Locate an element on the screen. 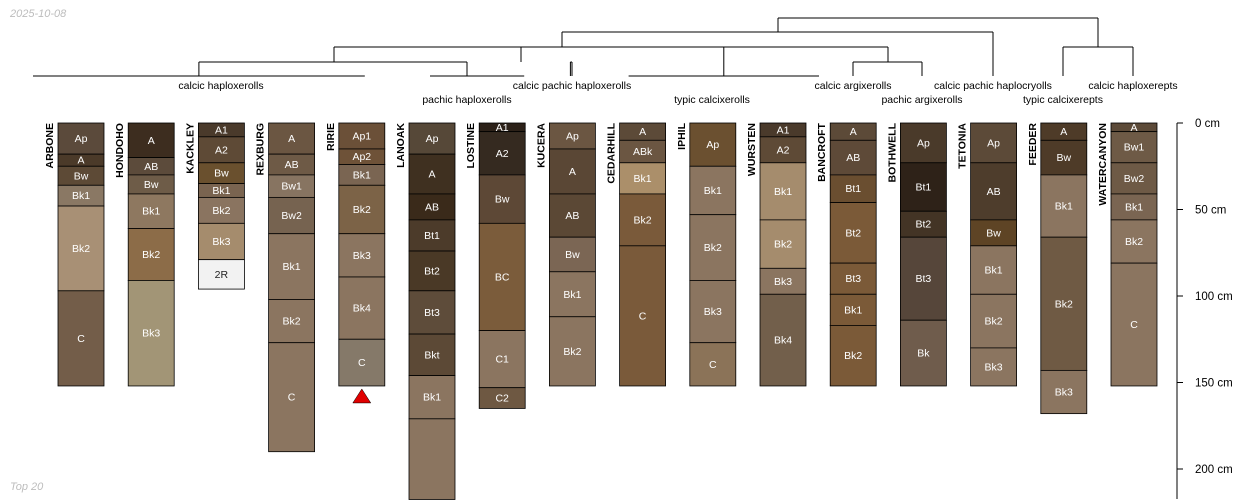  profile-name: ARBONE is located at coordinates (50, 146).